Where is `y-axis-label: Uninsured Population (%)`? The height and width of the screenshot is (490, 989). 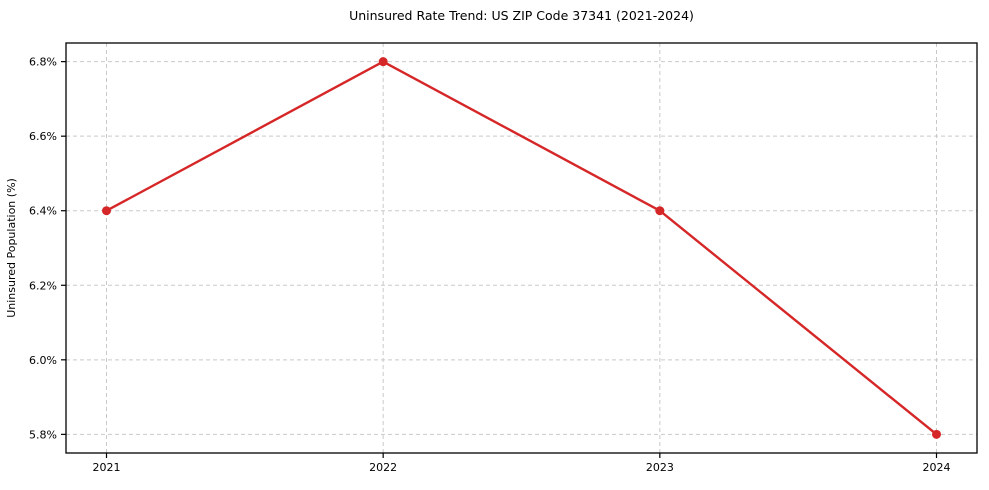
y-axis-label: Uninsured Population (%) is located at coordinates (11, 248).